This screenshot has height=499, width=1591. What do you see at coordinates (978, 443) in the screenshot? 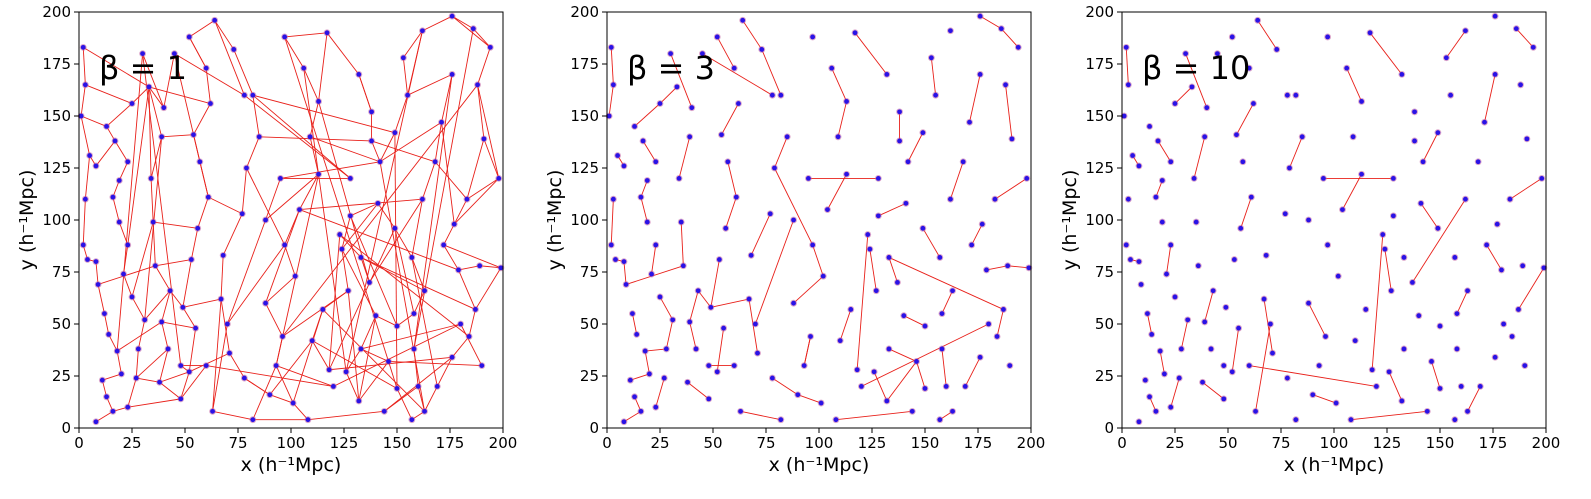
I see `x-tick-label: 175` at bounding box center [978, 443].